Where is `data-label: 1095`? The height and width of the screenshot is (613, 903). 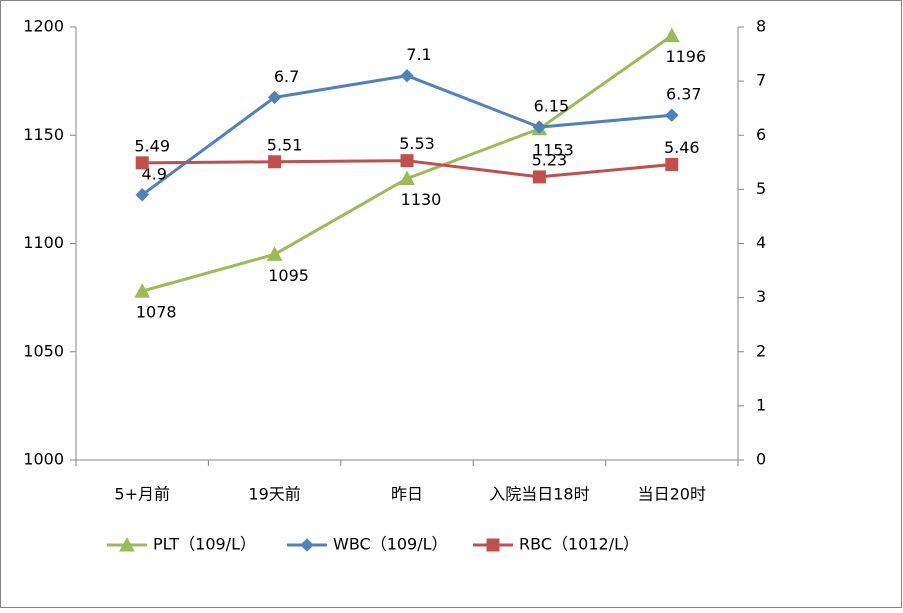
data-label: 1095 is located at coordinates (288, 275).